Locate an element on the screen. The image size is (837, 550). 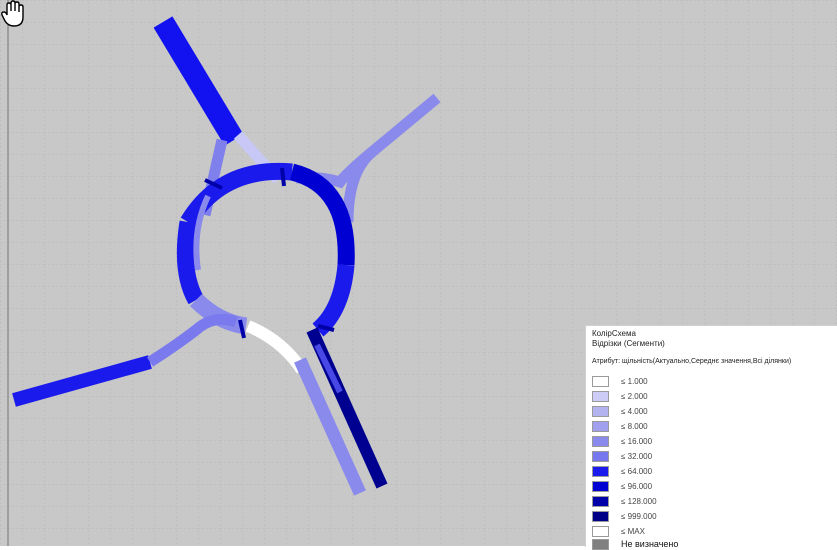
legend-title: КолірСхема is located at coordinates (614, 333).